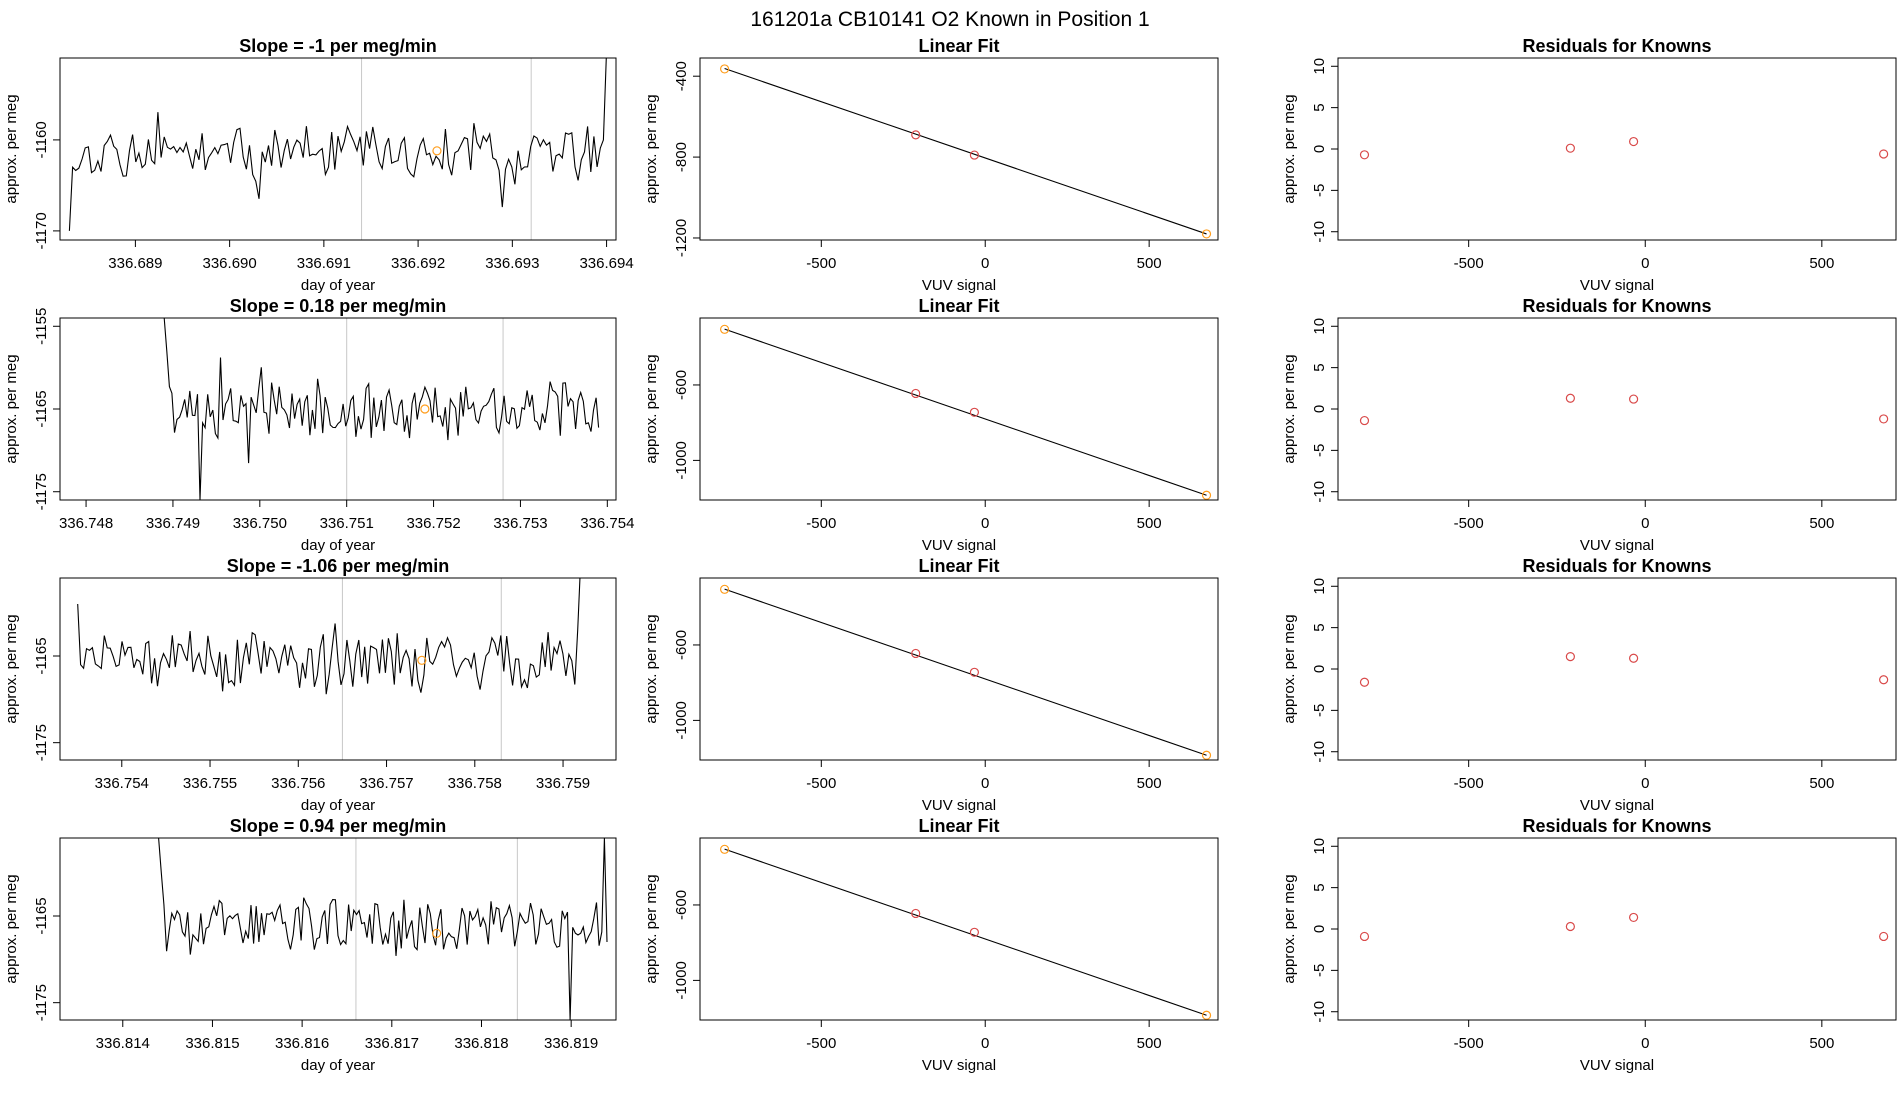 The width and height of the screenshot is (1900, 1100). Describe the element at coordinates (651, 408) in the screenshot. I see `chart-2-2-ylabel: approx. per meg` at that location.